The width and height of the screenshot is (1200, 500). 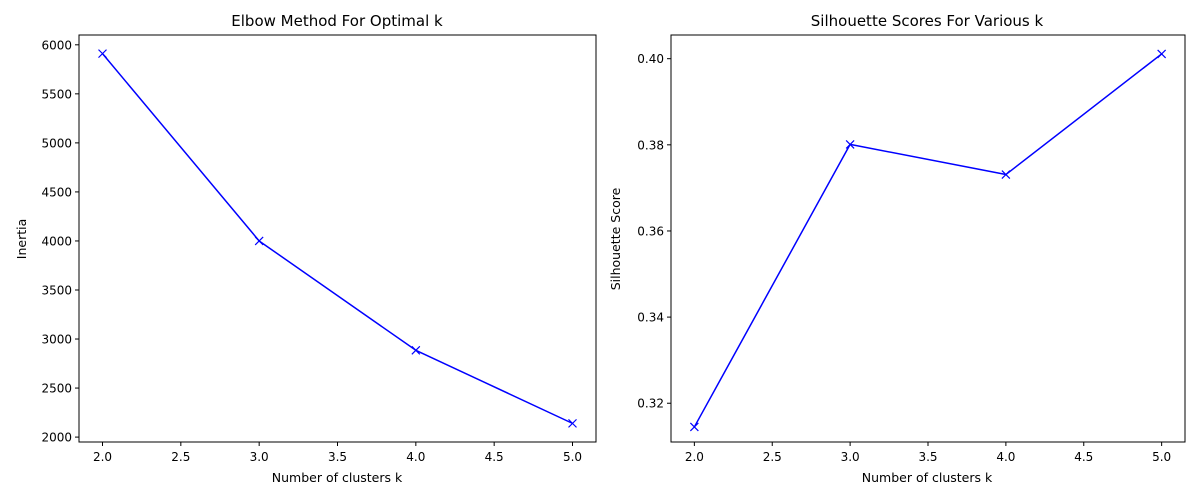 What do you see at coordinates (56, 192) in the screenshot?
I see `y-tick-label: 4500` at bounding box center [56, 192].